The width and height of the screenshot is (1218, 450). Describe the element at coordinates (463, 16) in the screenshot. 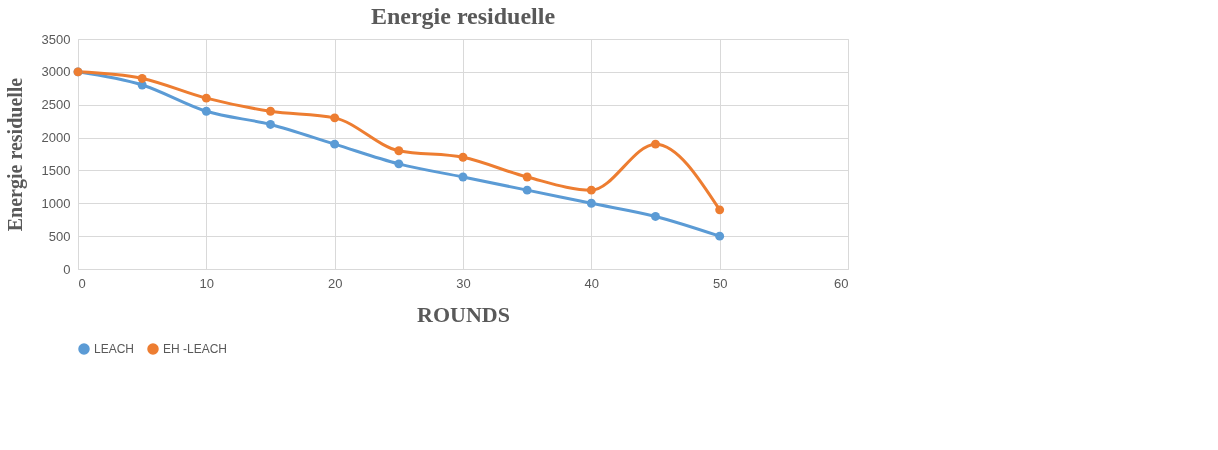

I see `chart-title: Energie residuelle` at that location.